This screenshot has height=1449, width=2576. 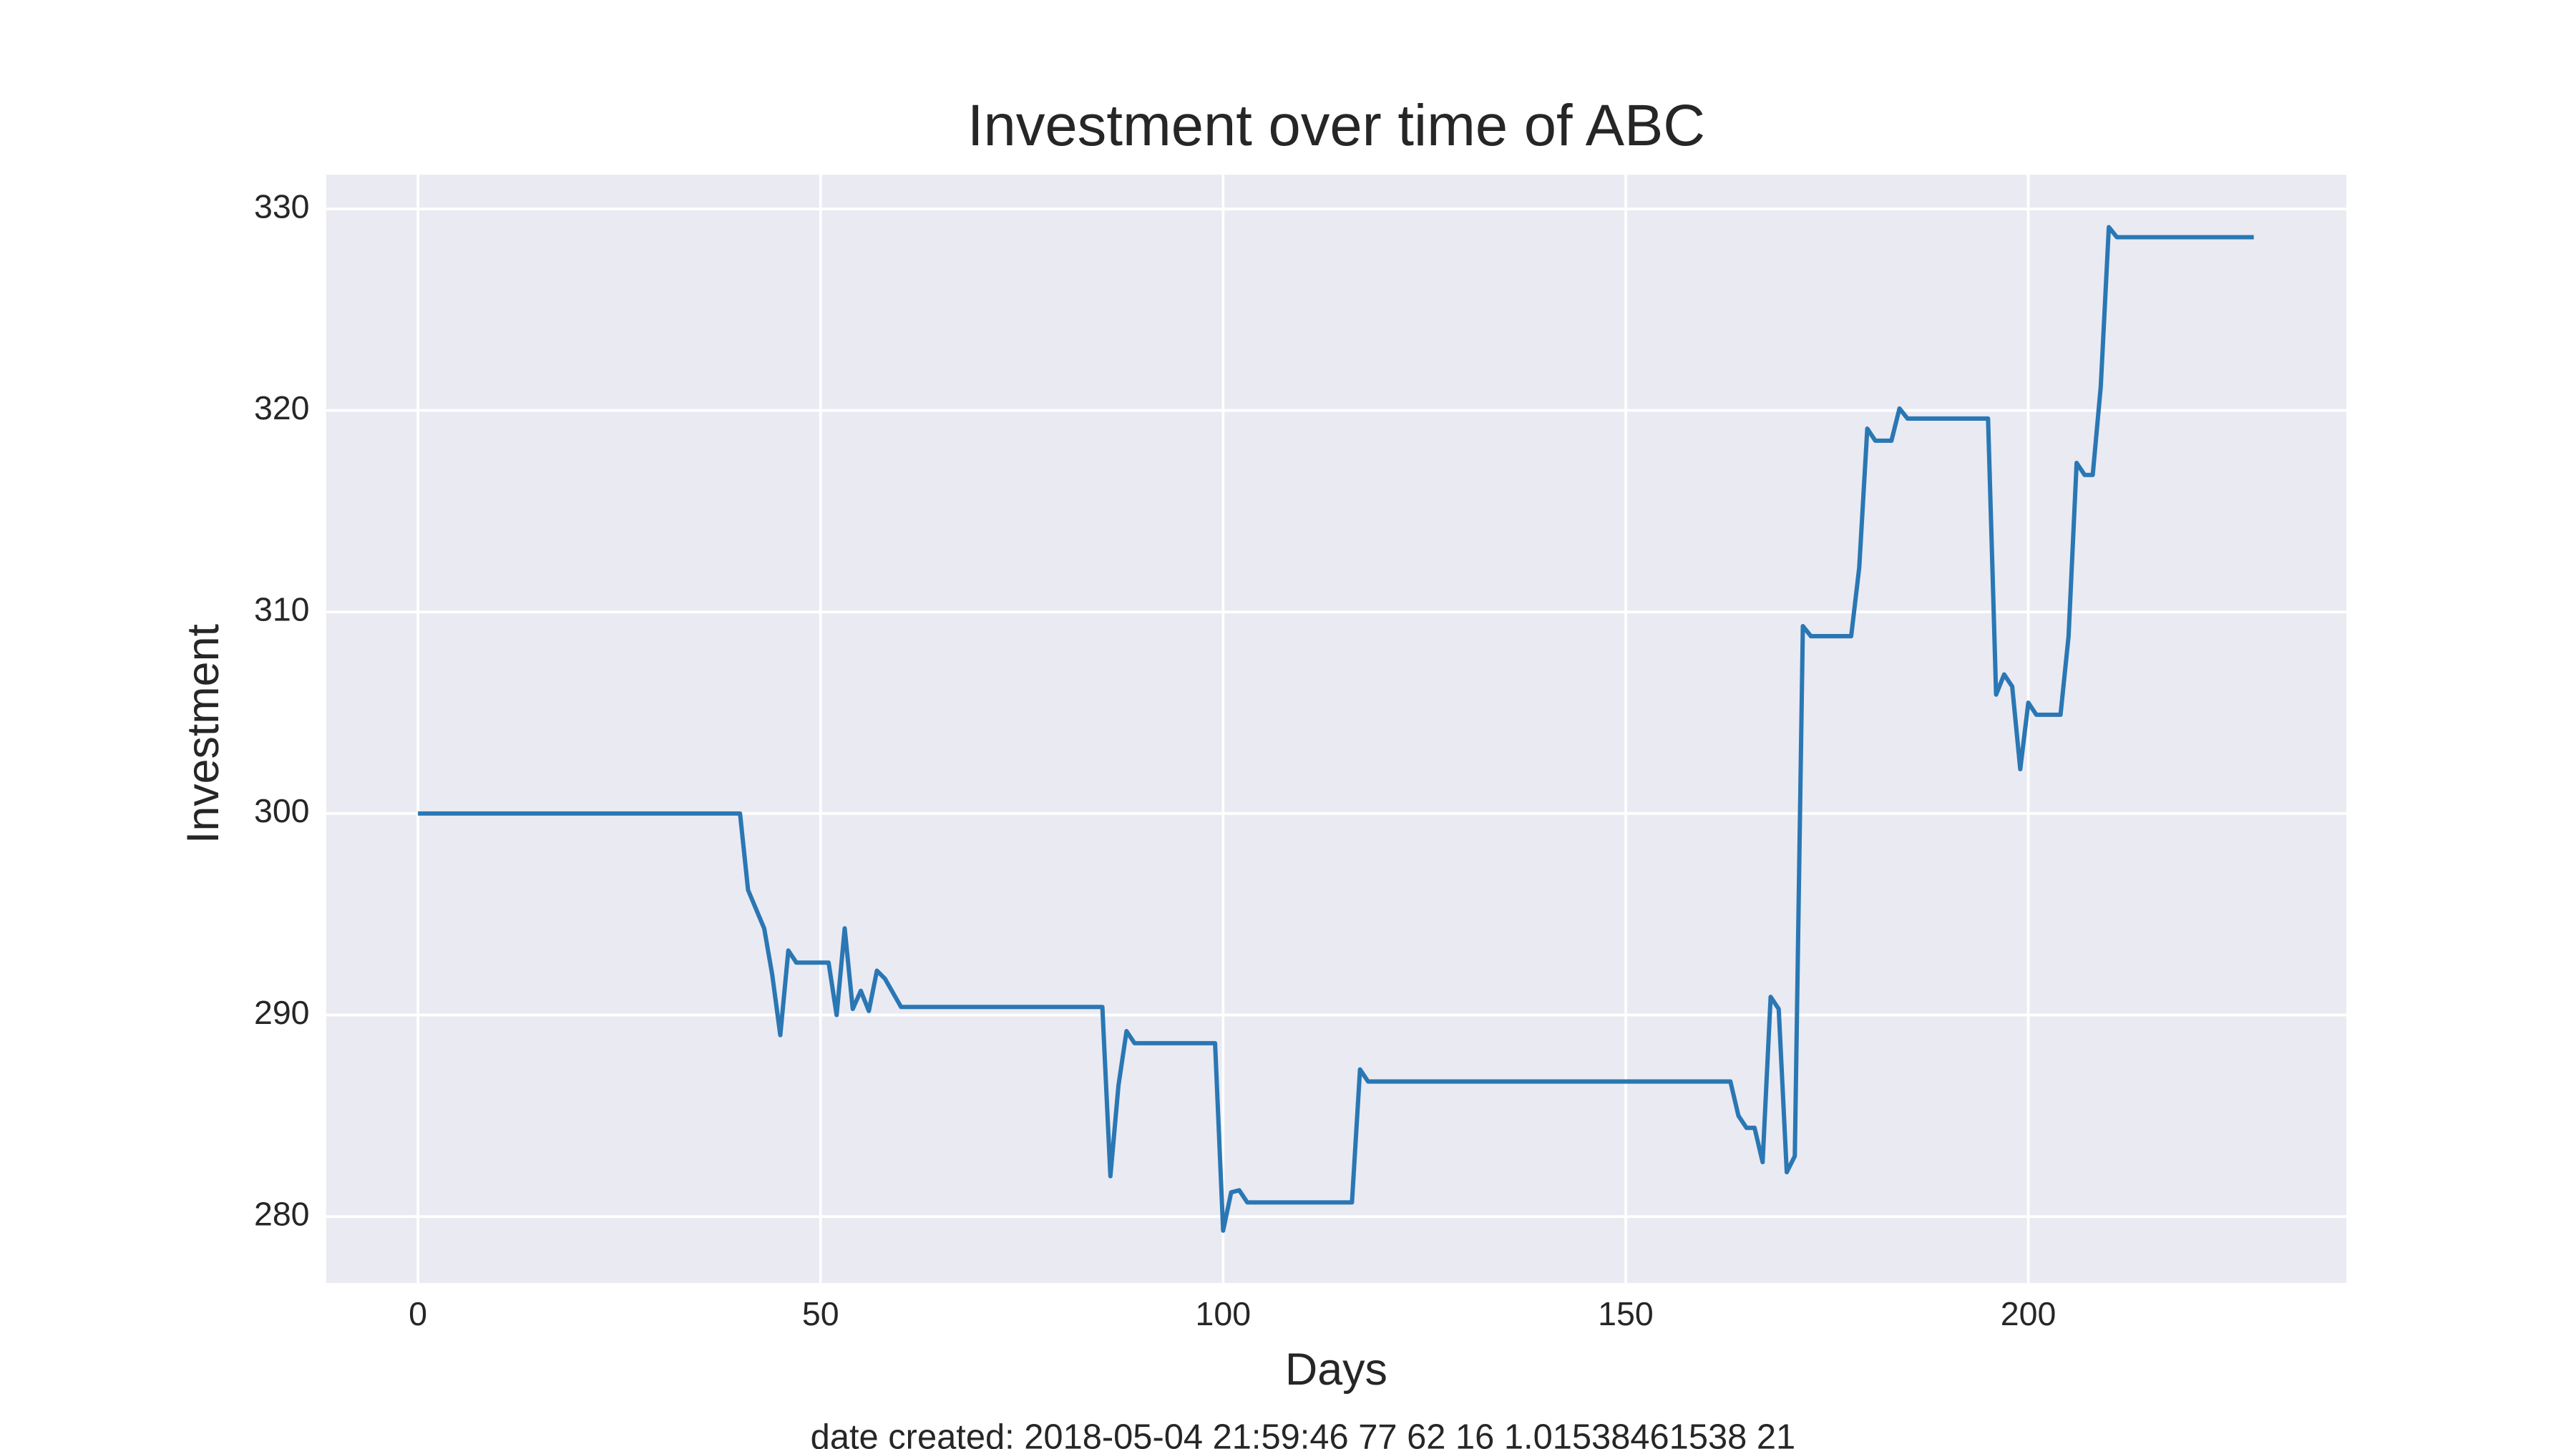 I want to click on y-tick-label: 320, so click(x=282, y=407).